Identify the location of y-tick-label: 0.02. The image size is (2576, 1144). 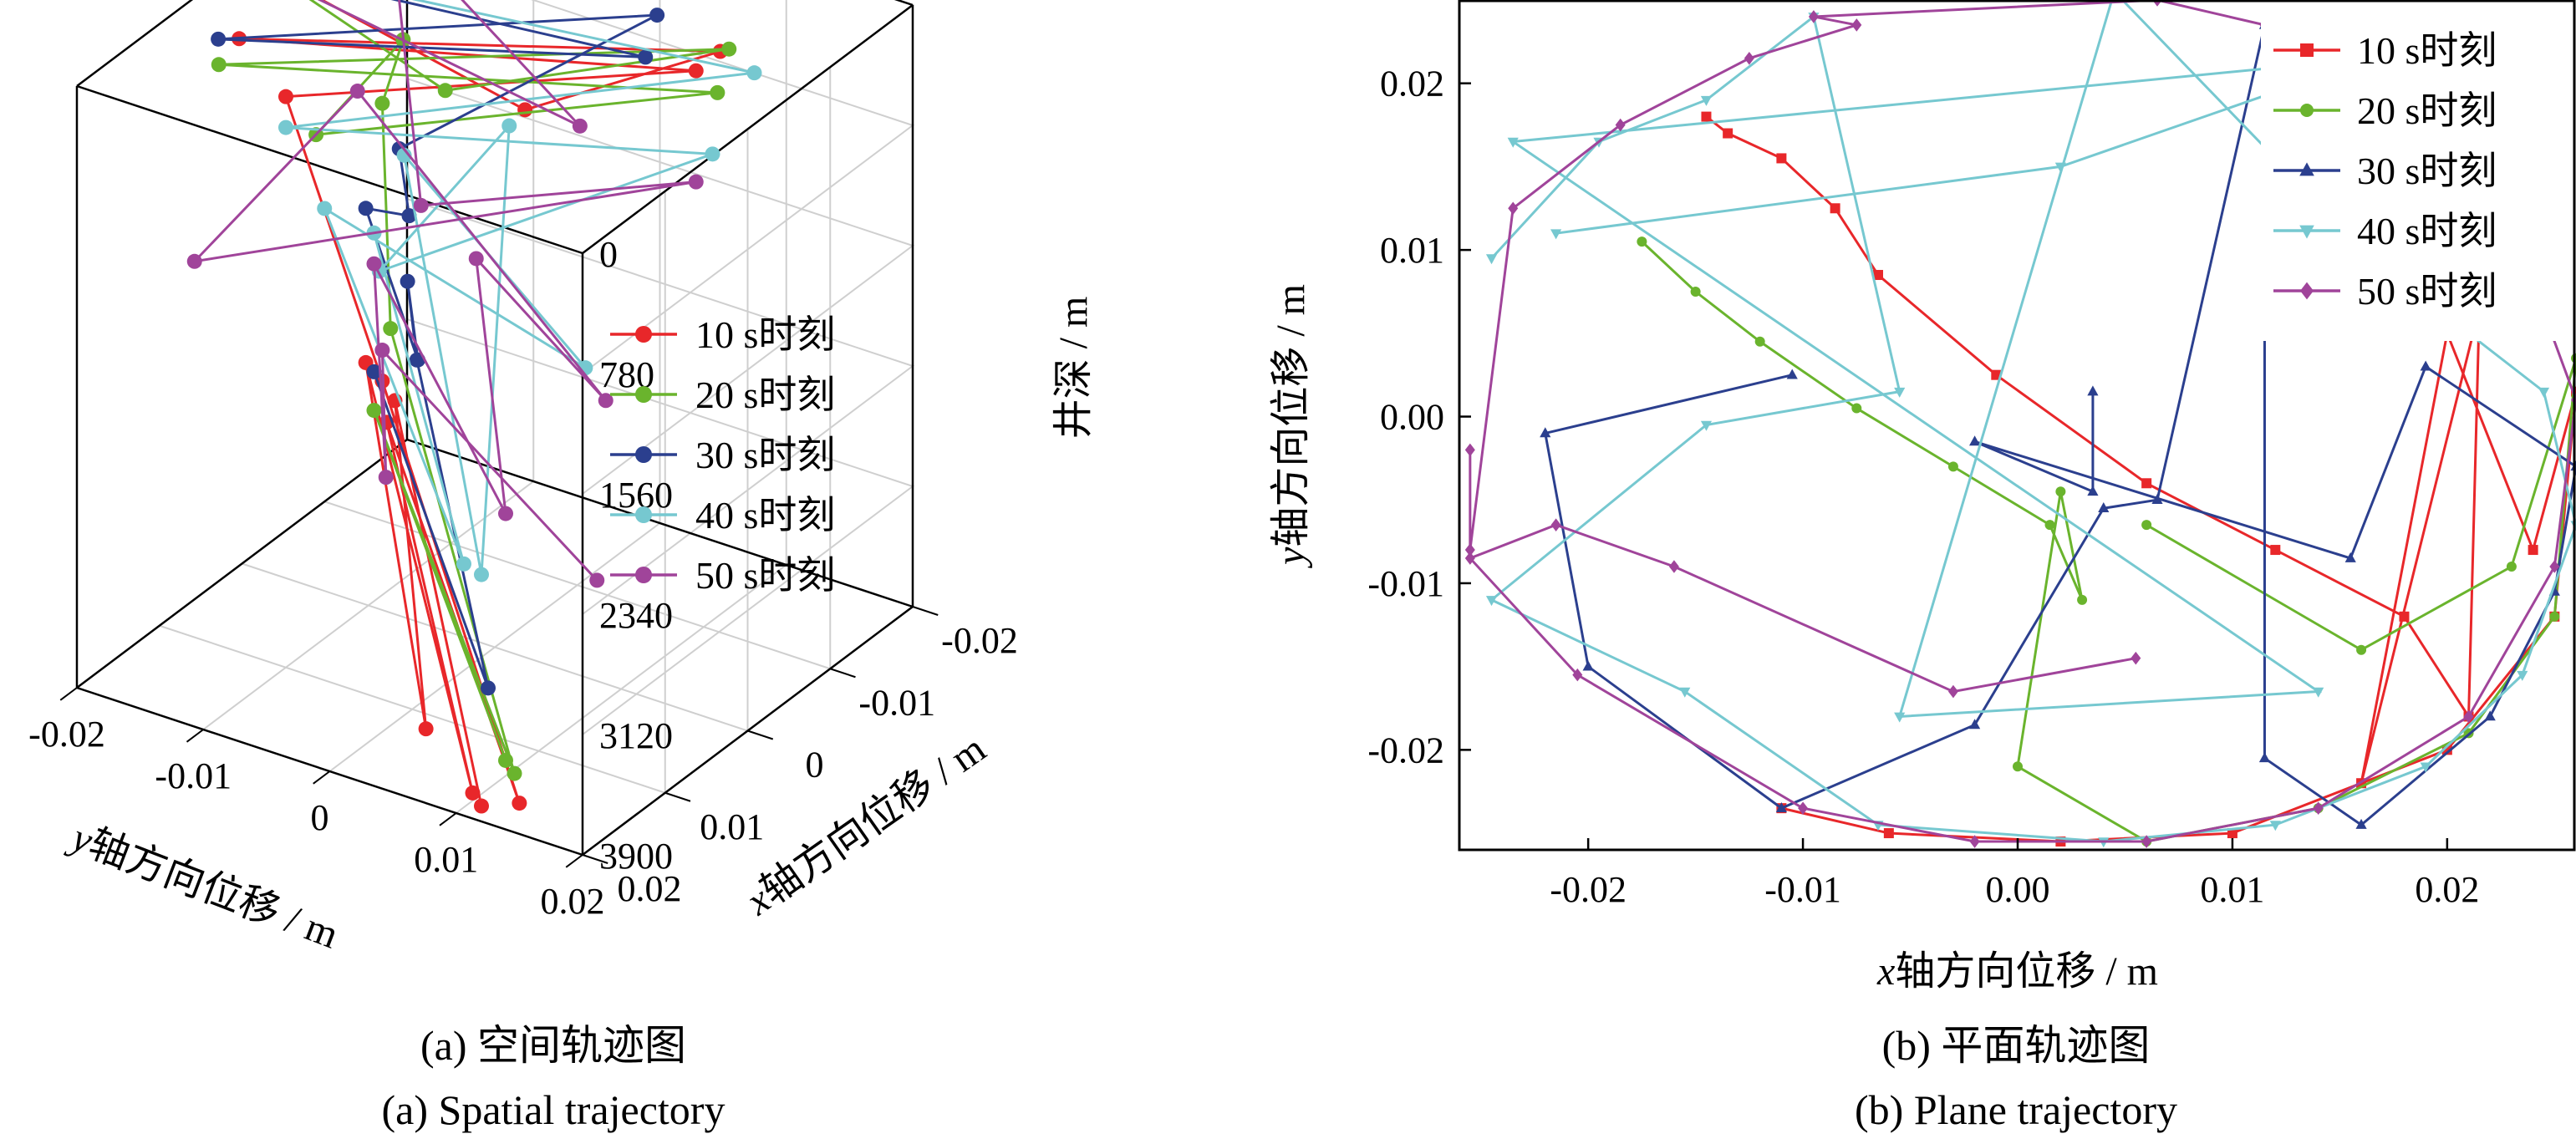
(573, 901).